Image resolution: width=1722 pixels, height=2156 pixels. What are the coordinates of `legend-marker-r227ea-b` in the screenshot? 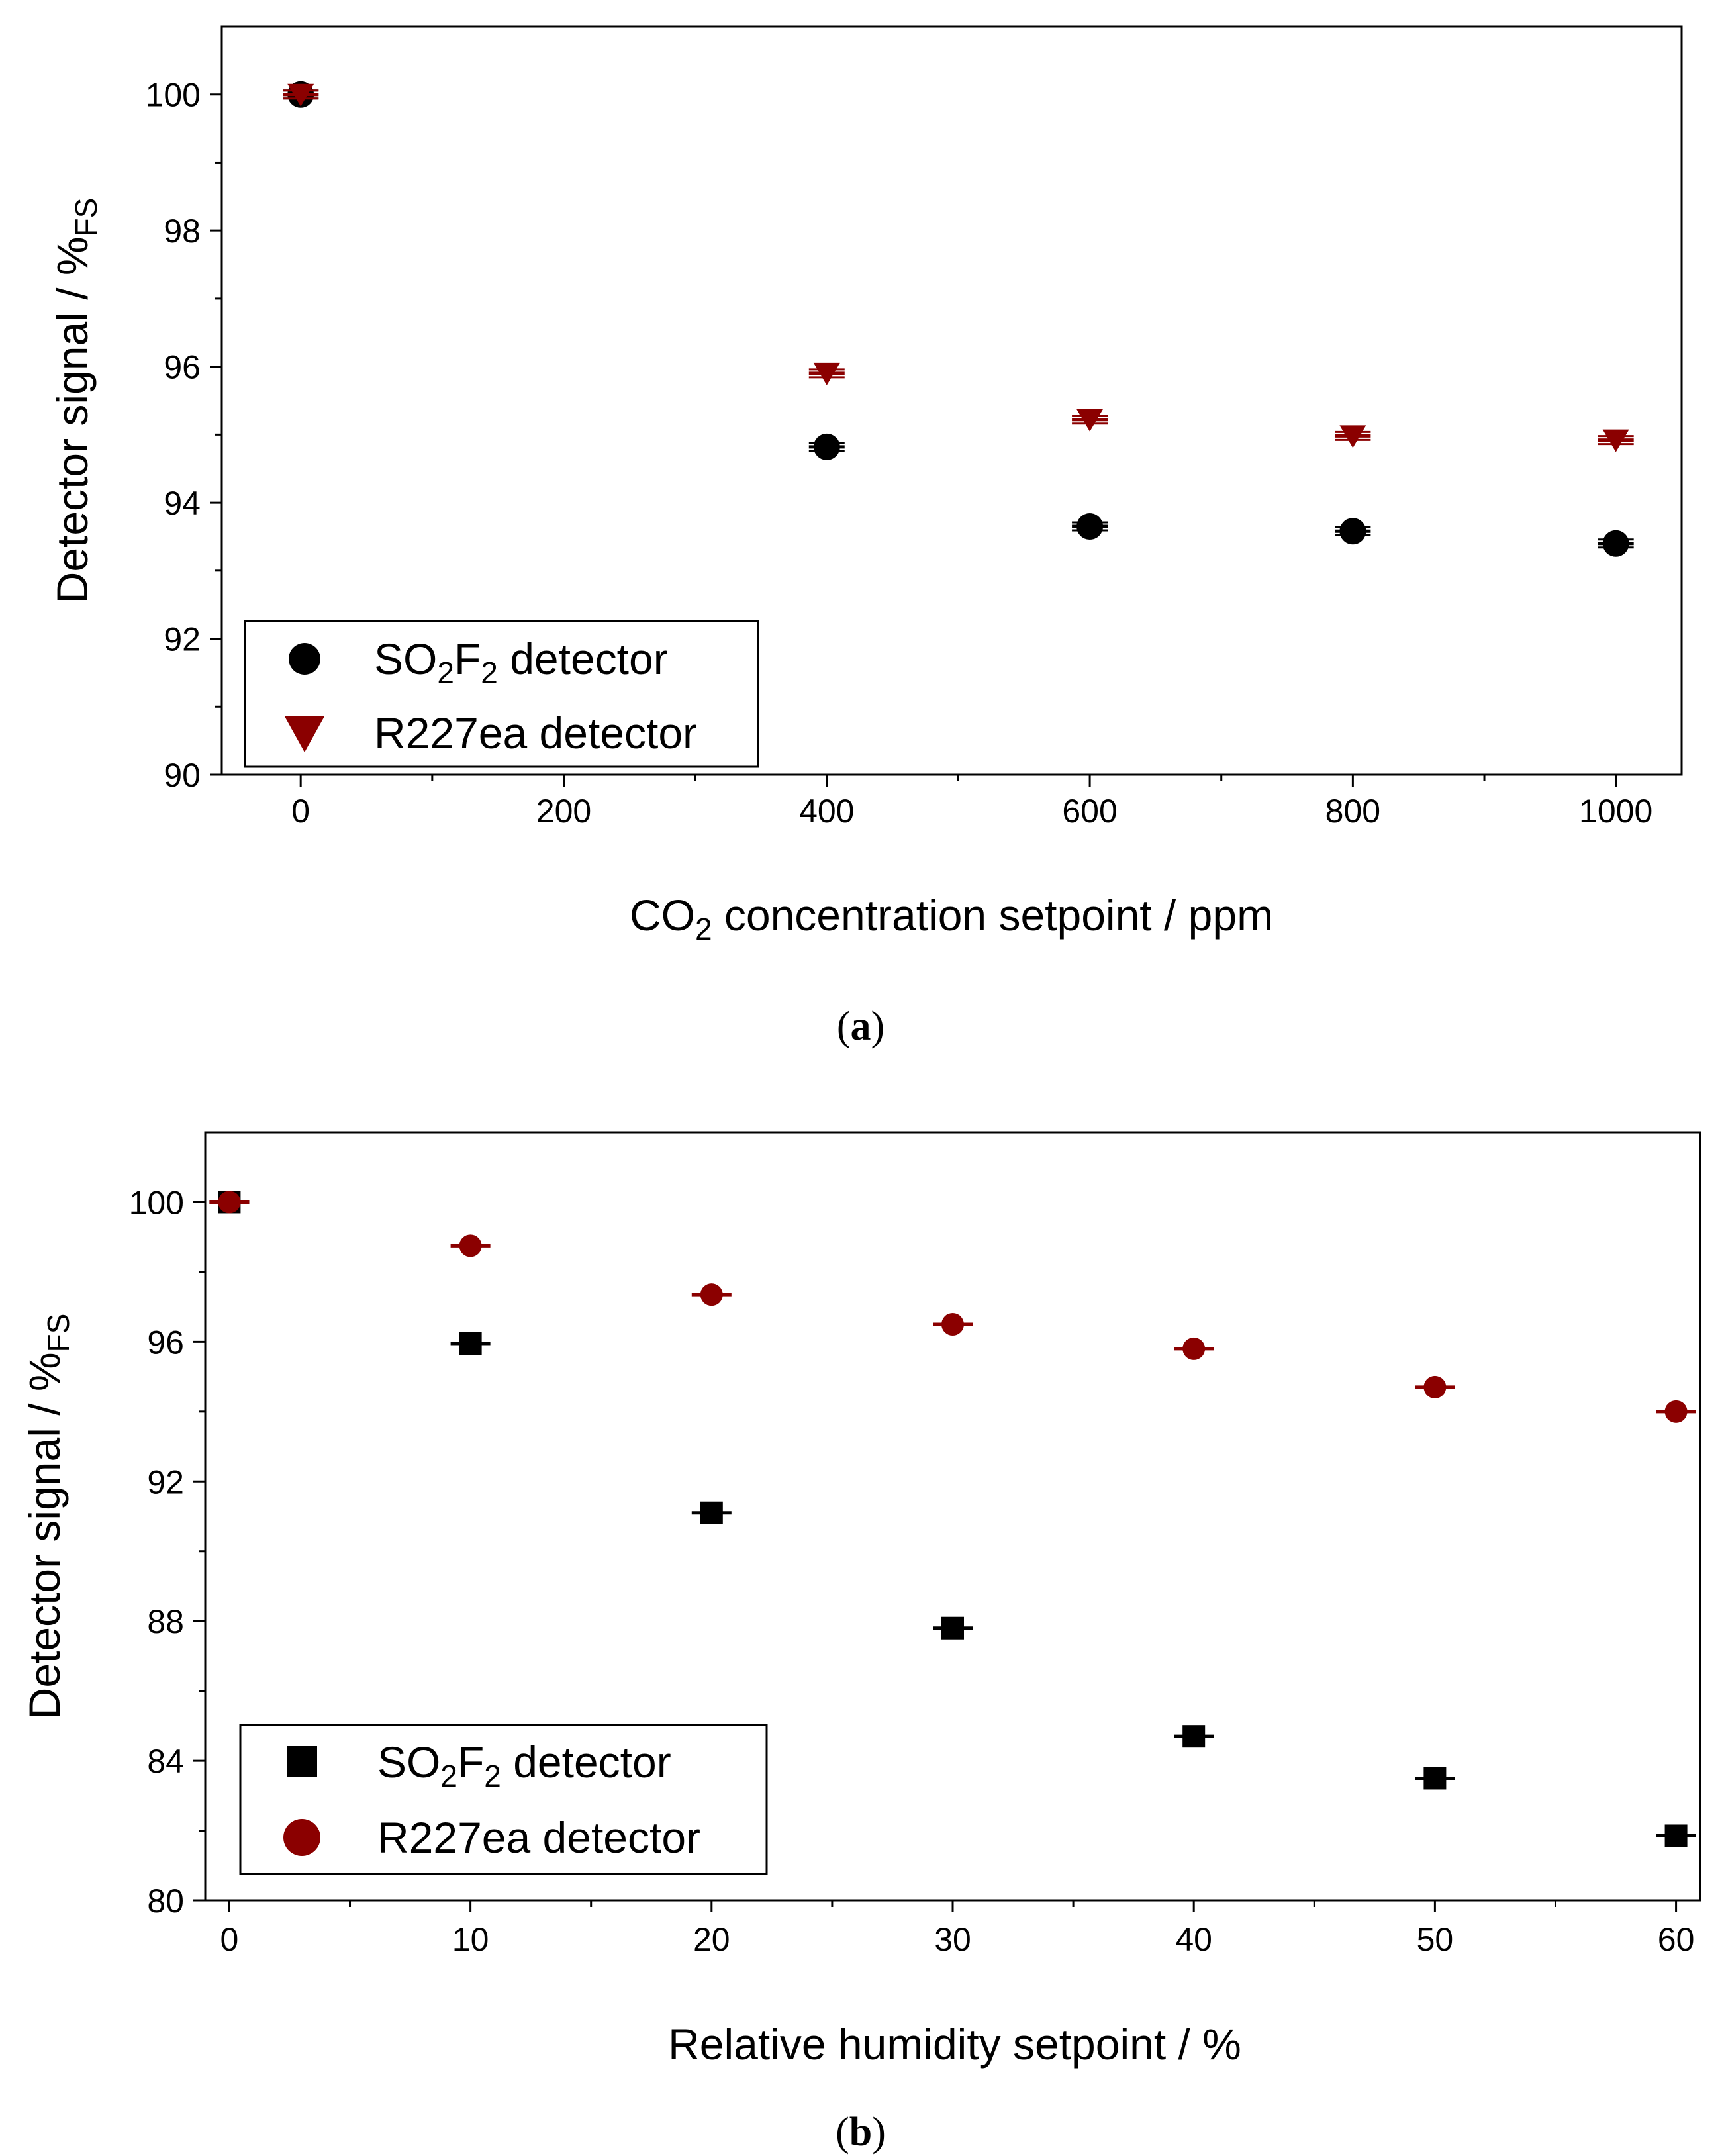 It's located at (301, 1837).